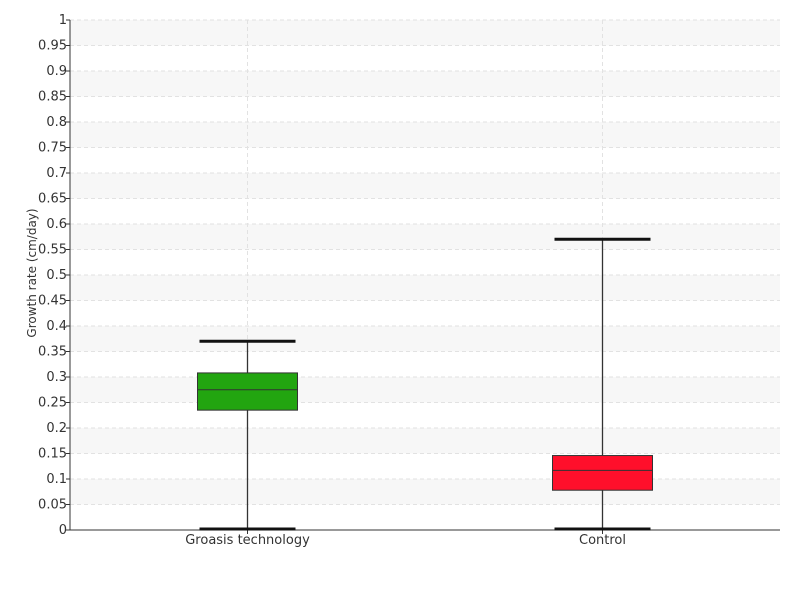 The width and height of the screenshot is (800, 604). What do you see at coordinates (63, 20) in the screenshot?
I see `y-tick-label: 1` at bounding box center [63, 20].